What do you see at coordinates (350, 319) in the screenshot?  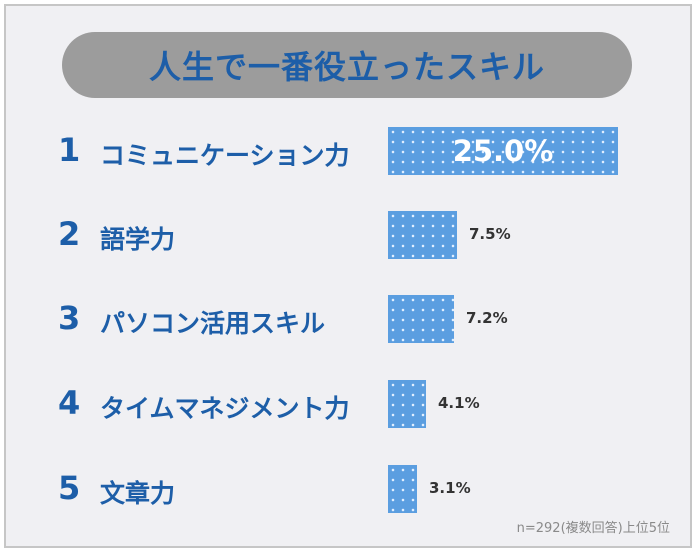 I see `bar-row-3: 3 パソコン活用スキル 7.2%` at bounding box center [350, 319].